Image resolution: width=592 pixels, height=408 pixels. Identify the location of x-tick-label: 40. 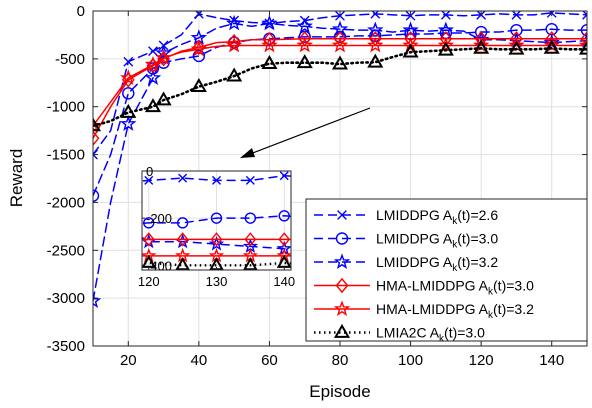
(199, 360).